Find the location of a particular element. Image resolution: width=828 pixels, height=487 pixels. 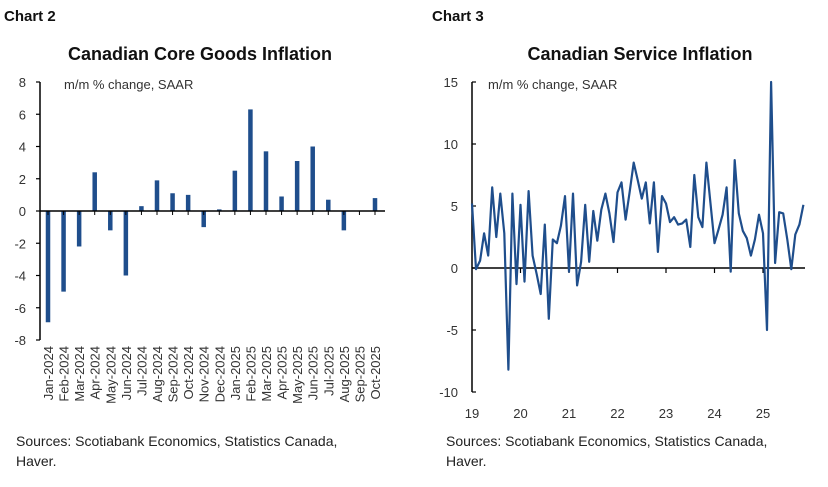

chart-2-x-tick-label: Feb-2025 is located at coordinates (250, 374).